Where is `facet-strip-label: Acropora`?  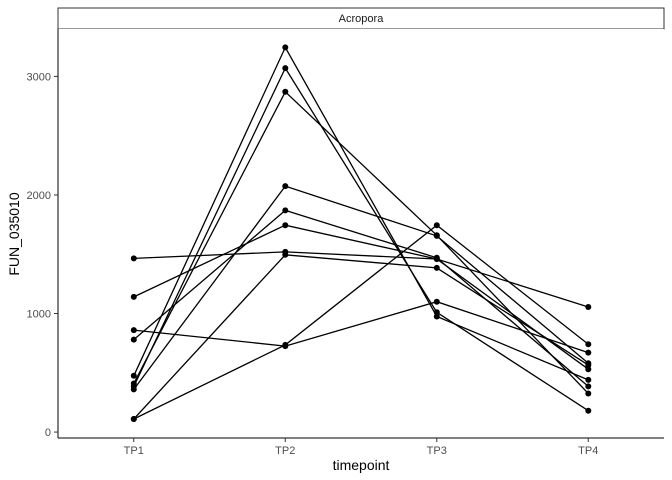
facet-strip-label: Acropora is located at coordinates (362, 19).